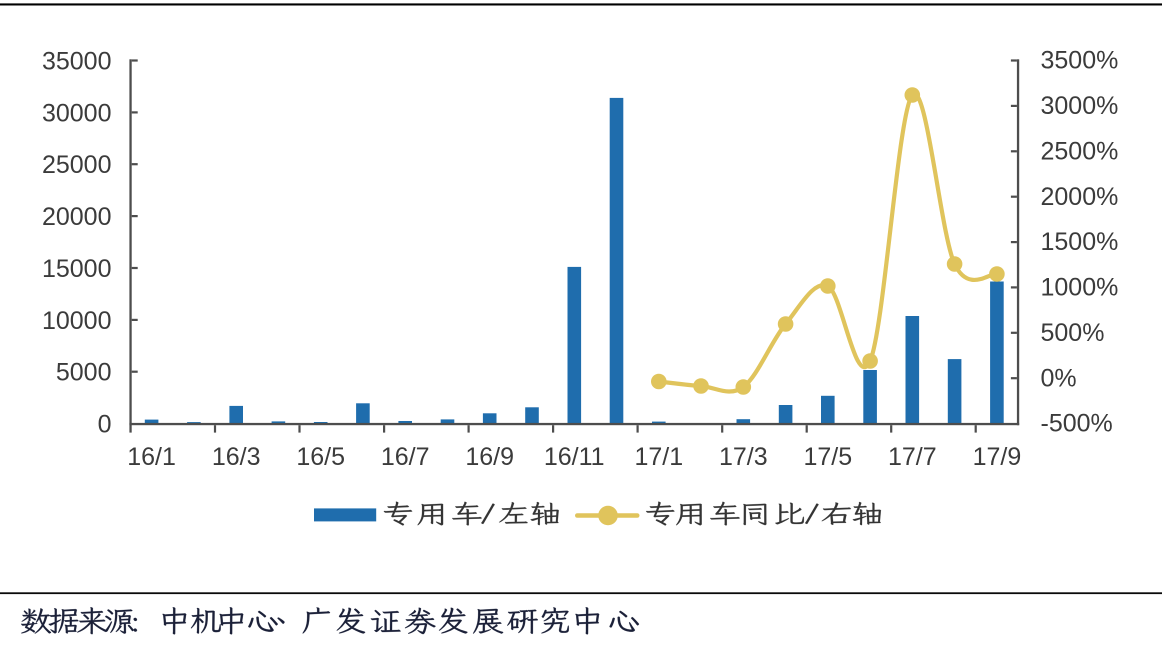 The height and width of the screenshot is (650, 1162). I want to click on svg-text: 1500%, so click(1080, 242).